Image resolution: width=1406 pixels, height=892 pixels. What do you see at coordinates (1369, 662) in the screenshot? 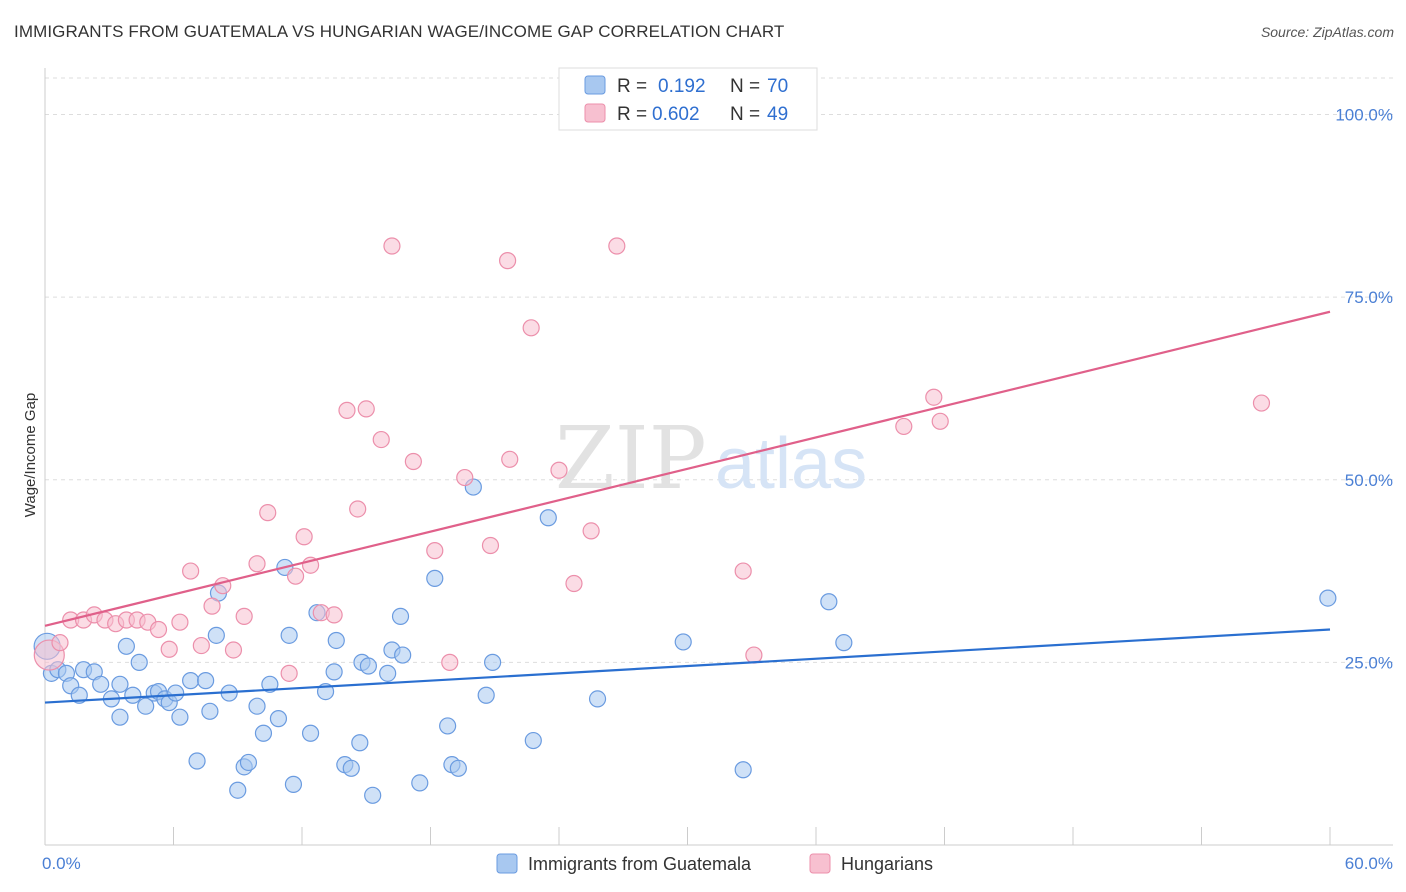
I see `y-tick-label: 25.0%` at bounding box center [1369, 662].